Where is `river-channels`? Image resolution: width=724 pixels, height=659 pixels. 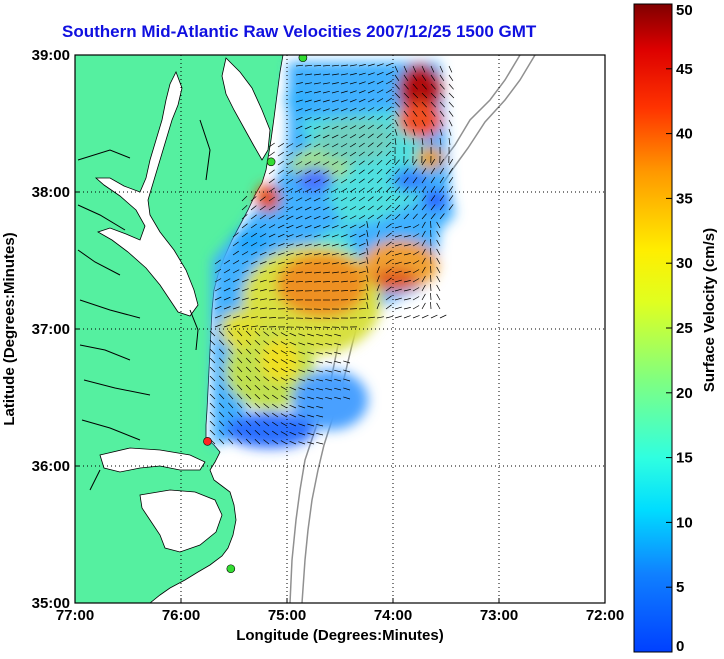 river-channels is located at coordinates (144, 305).